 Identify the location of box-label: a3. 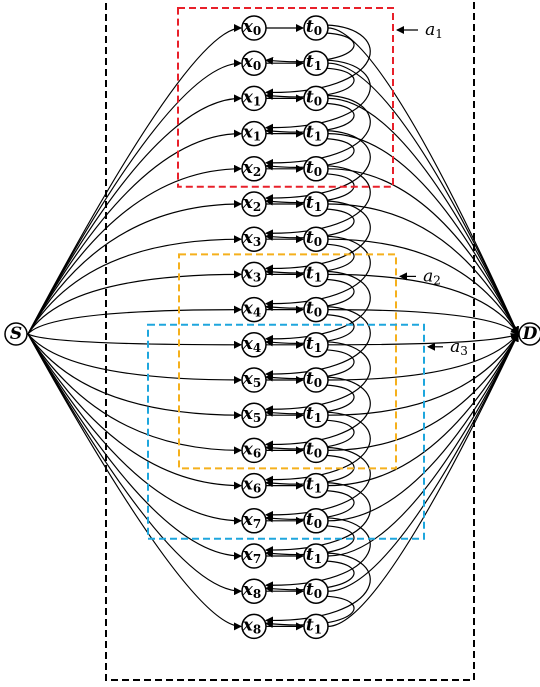
(459, 347).